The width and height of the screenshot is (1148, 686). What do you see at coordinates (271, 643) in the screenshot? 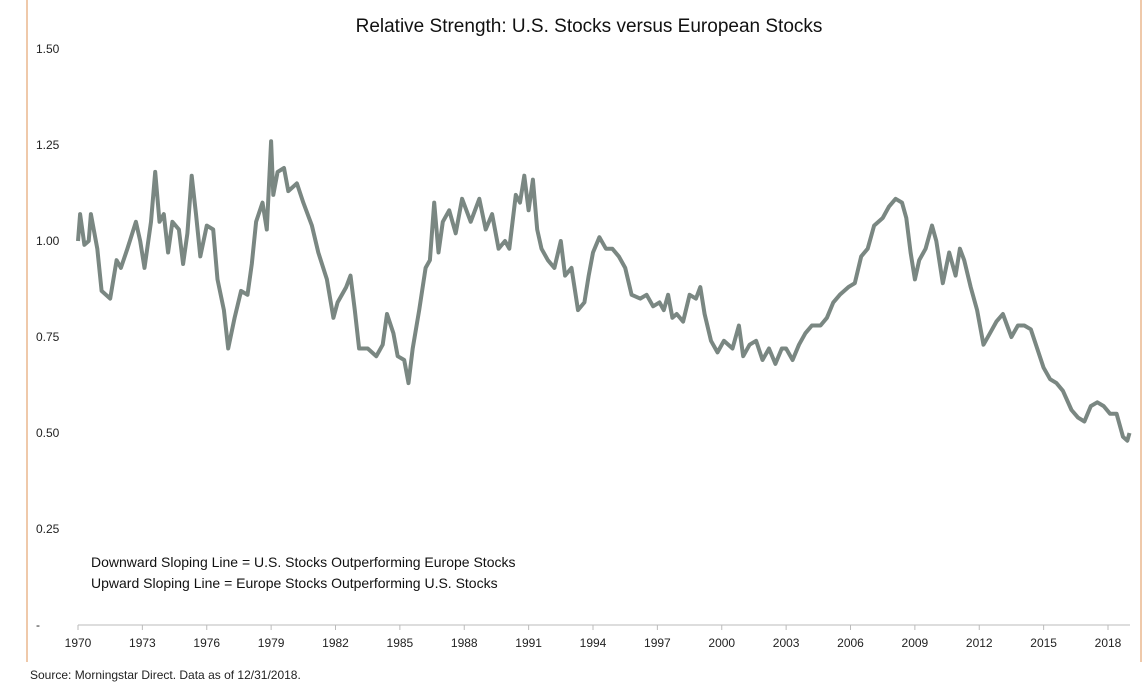
I see `x-tick-label: 1979` at bounding box center [271, 643].